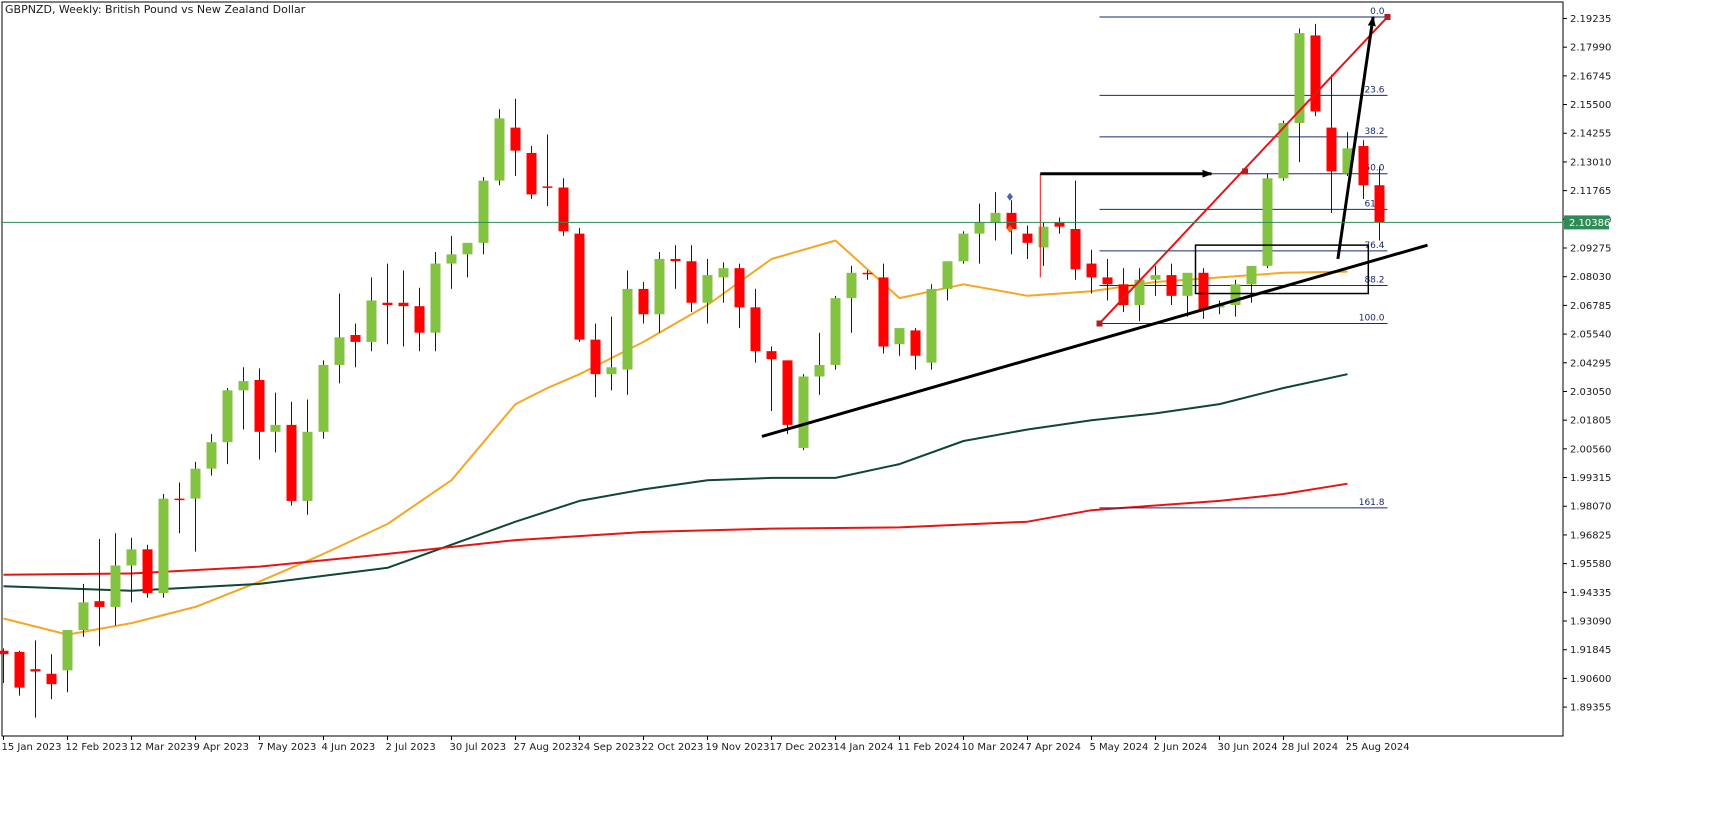  Describe the element at coordinates (1377, 12) in the screenshot. I see `fib-level-label: 0.0` at that location.